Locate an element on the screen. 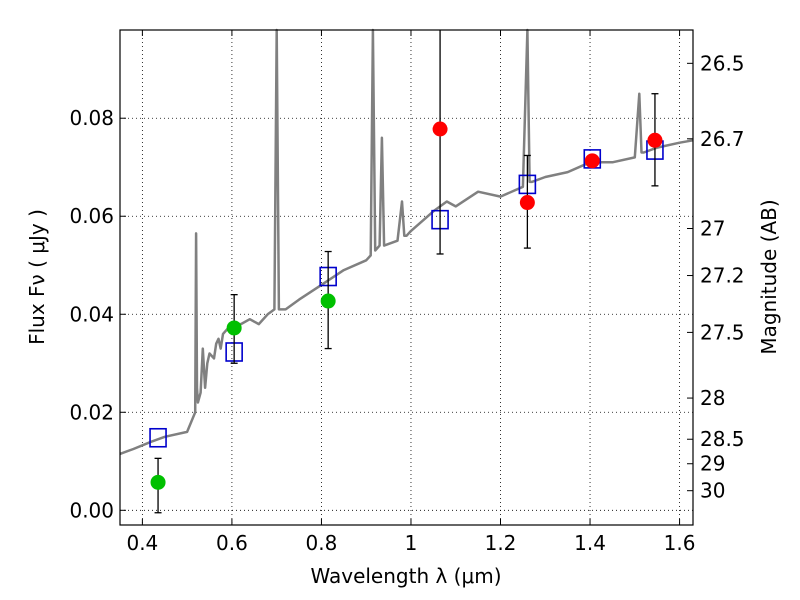 This screenshot has height=600, width=800. x-tick-label: 1 is located at coordinates (411, 543).